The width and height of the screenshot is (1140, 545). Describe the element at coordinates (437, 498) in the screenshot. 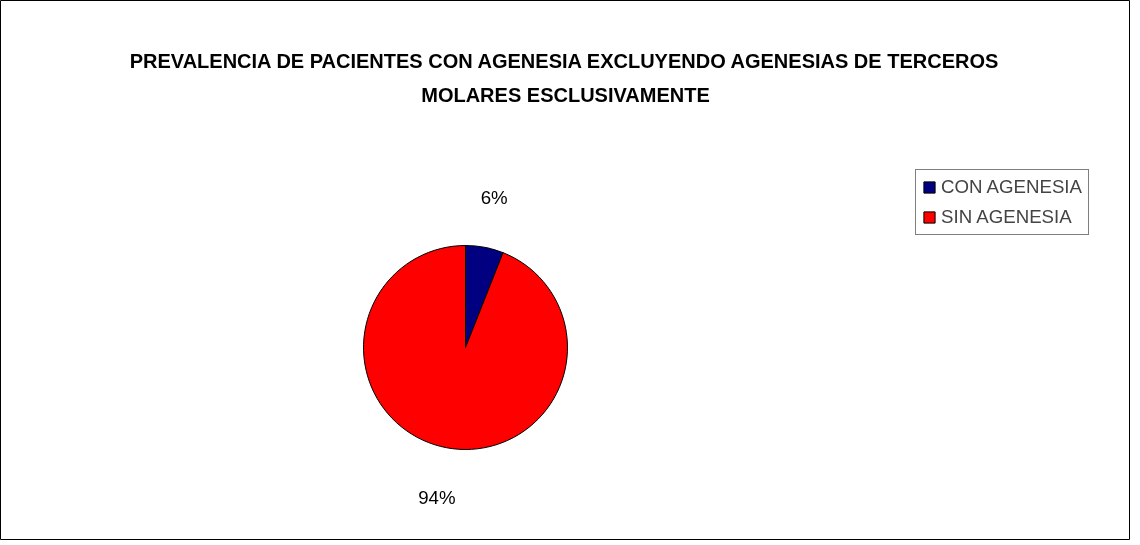

I see `data-label: 94%` at that location.